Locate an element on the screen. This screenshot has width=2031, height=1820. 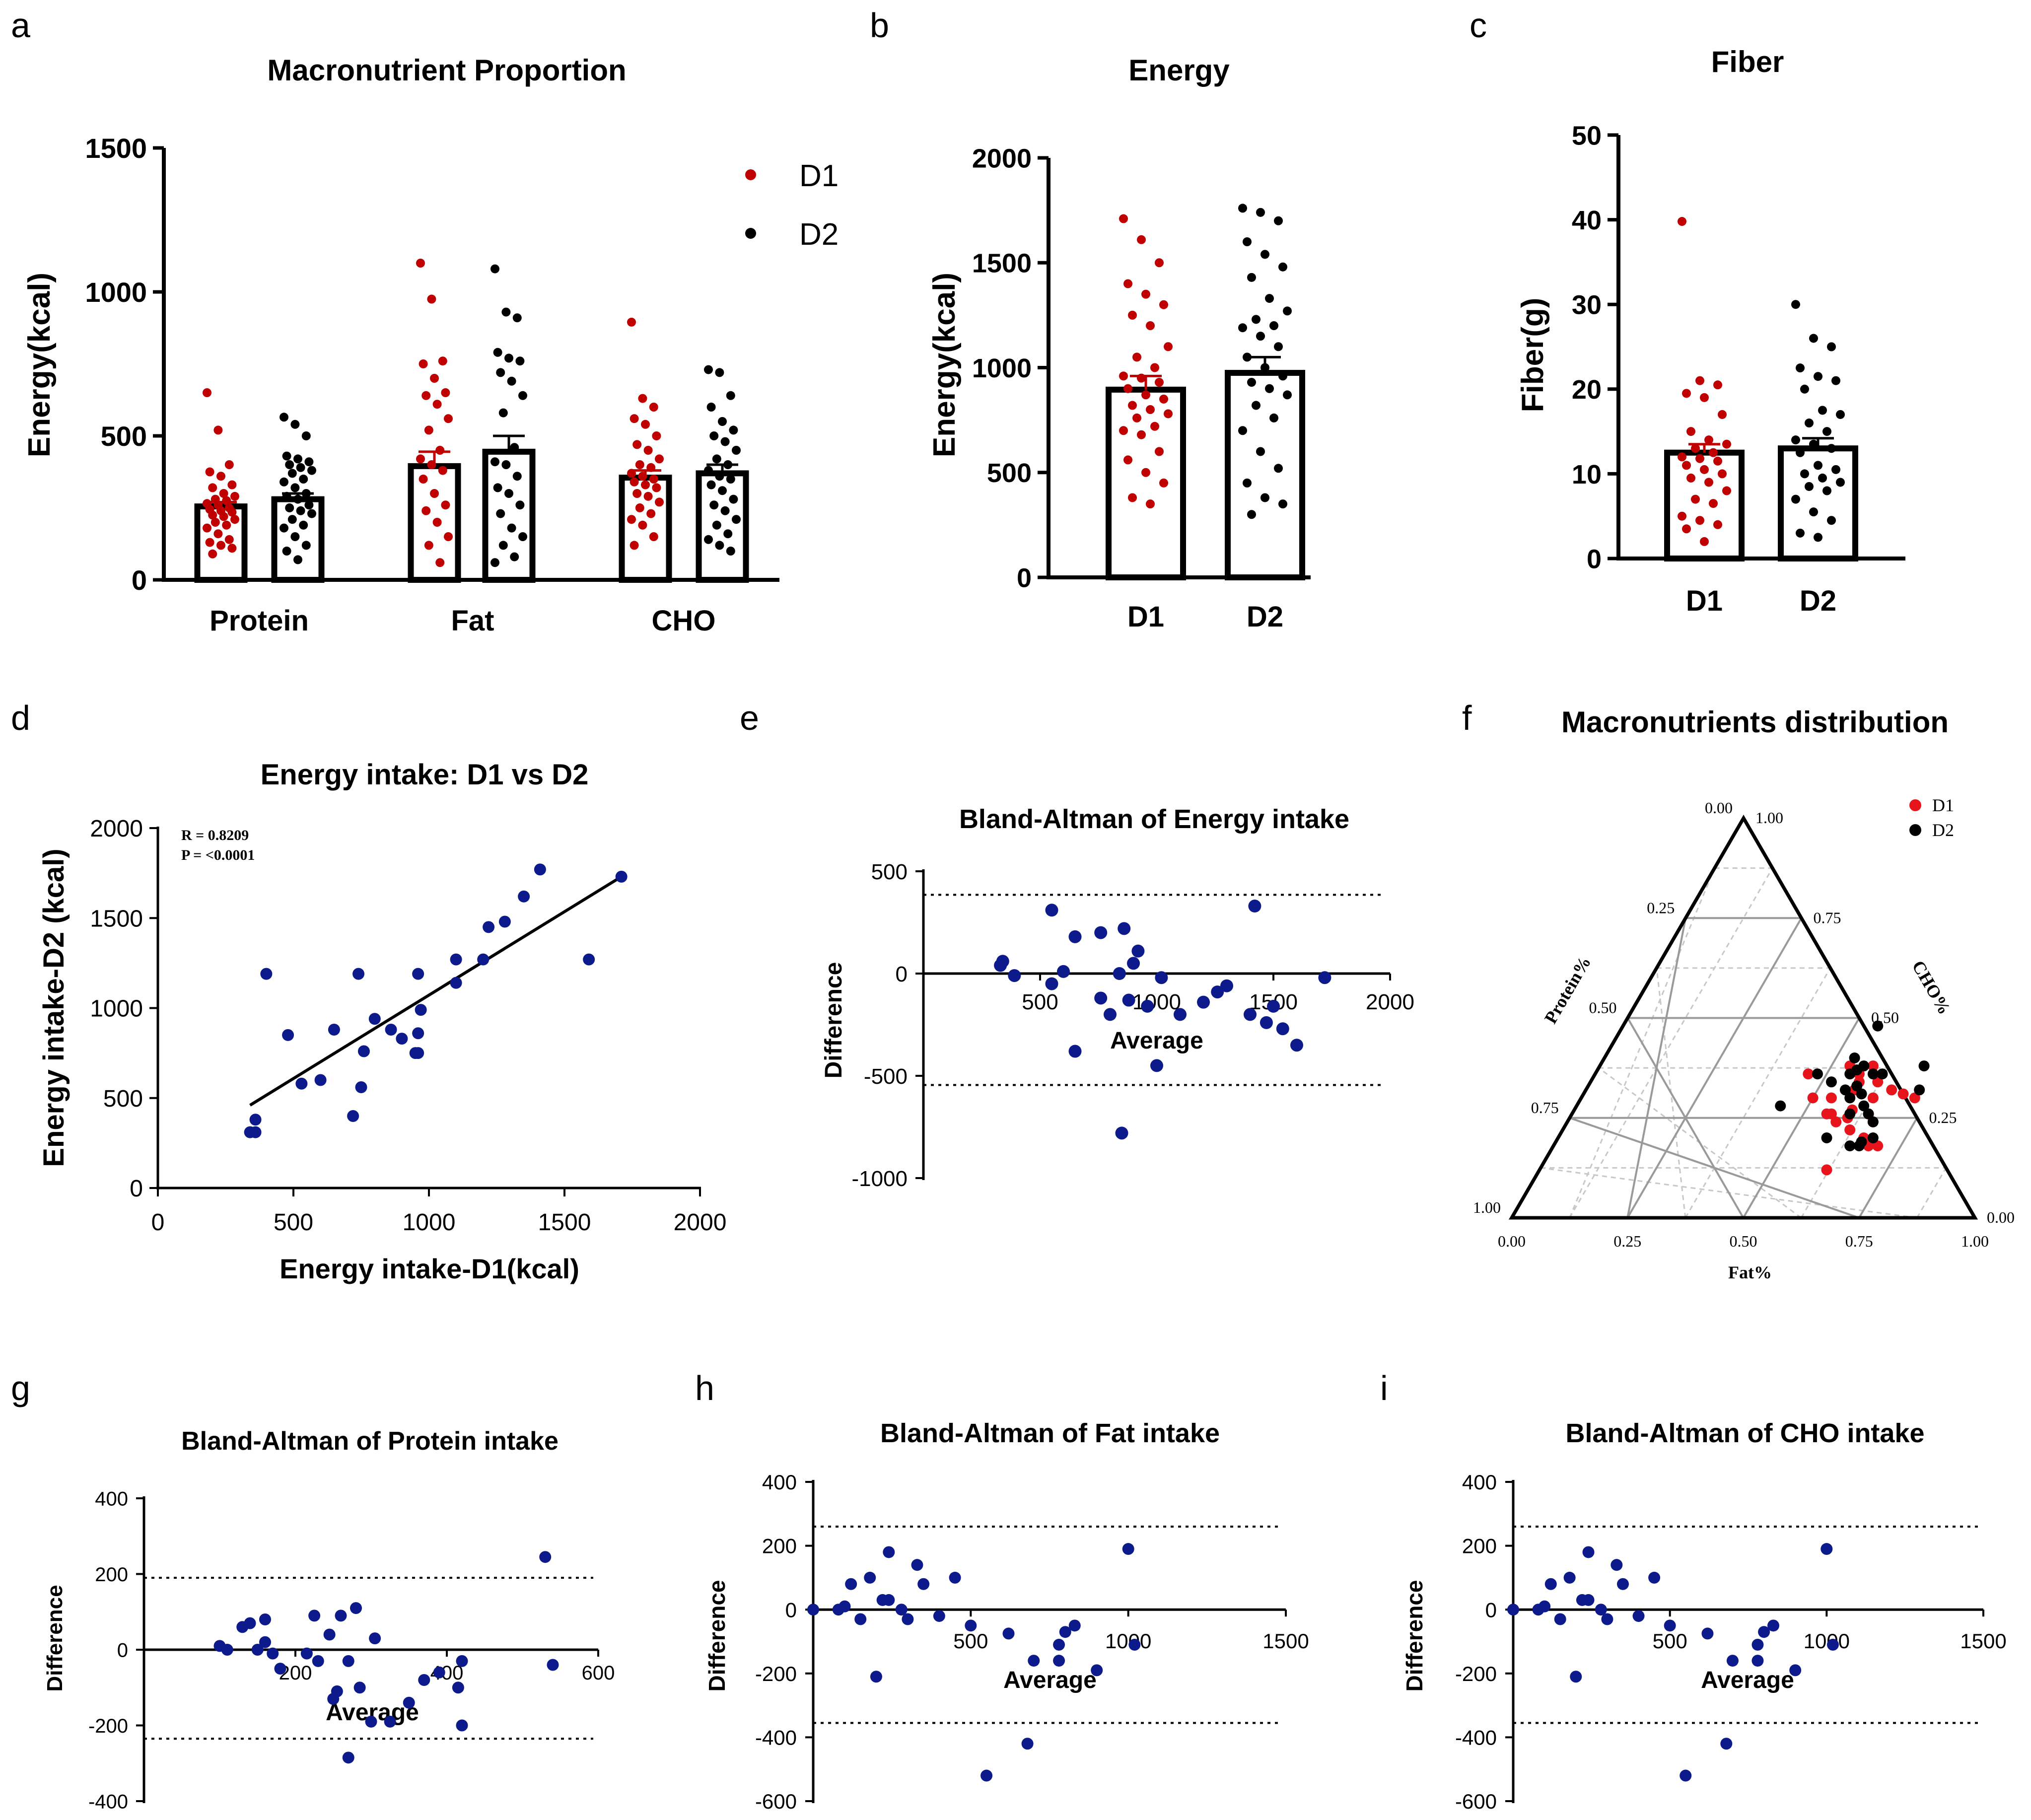
legend-d2-marker is located at coordinates (750, 233).